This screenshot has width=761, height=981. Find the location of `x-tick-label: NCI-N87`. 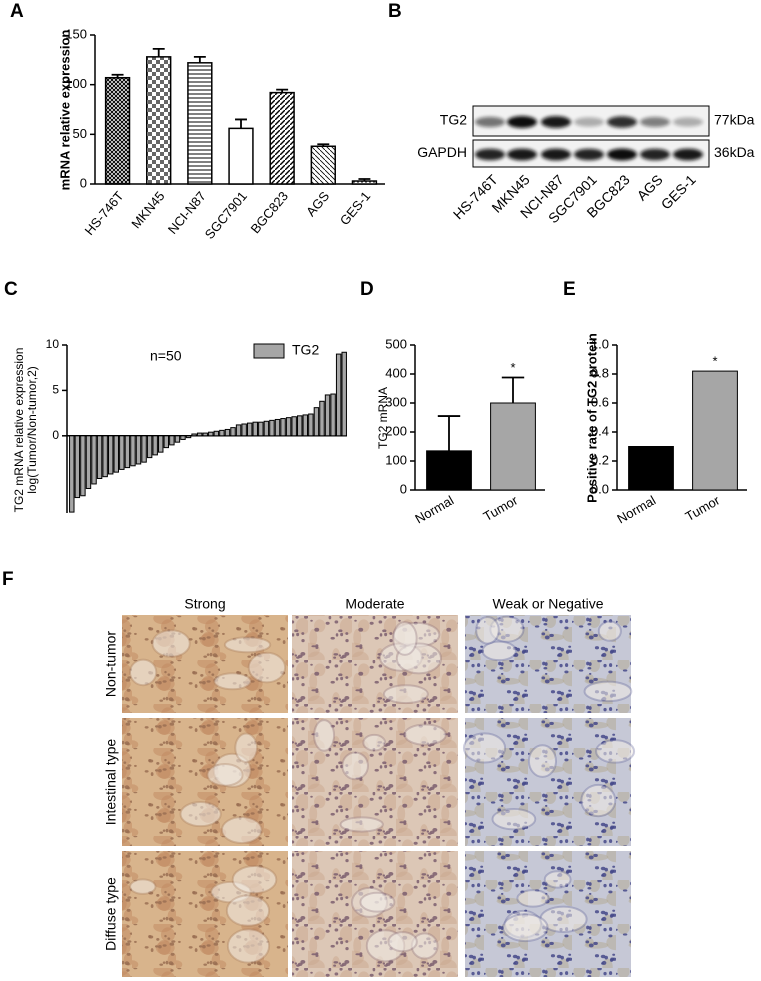

x-tick-label: NCI-N87 is located at coordinates (187, 212).